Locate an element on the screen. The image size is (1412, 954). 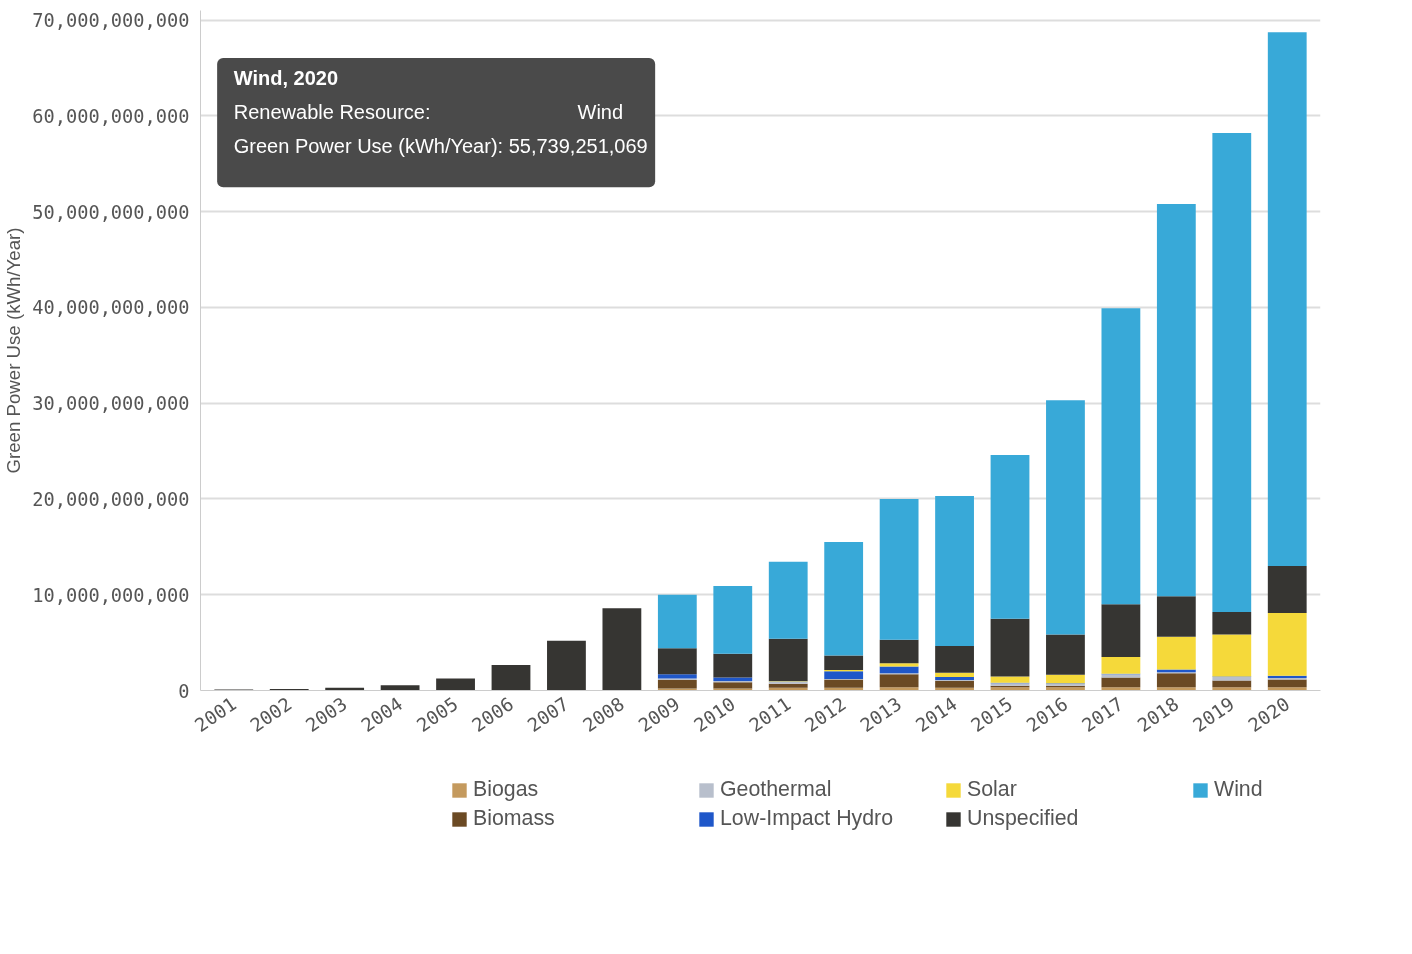
legend-label: Low-Impact Hydro is located at coordinates (807, 818).